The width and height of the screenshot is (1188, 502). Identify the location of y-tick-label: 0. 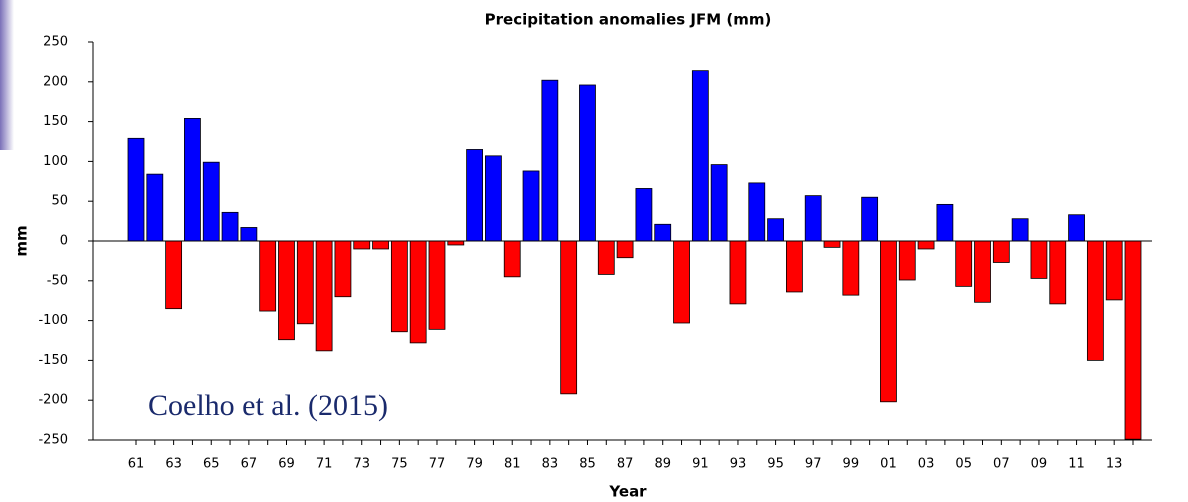
(64, 241).